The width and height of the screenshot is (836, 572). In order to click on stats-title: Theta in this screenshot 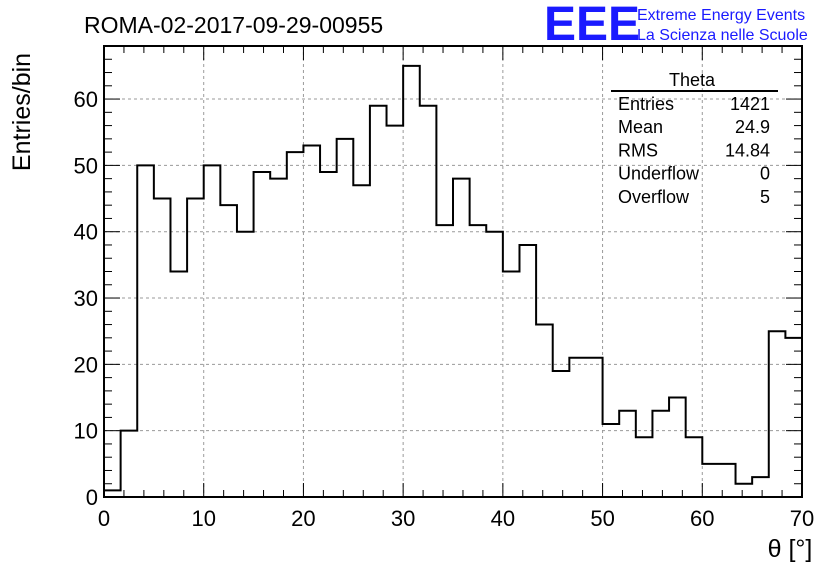, I will do `click(692, 80)`.